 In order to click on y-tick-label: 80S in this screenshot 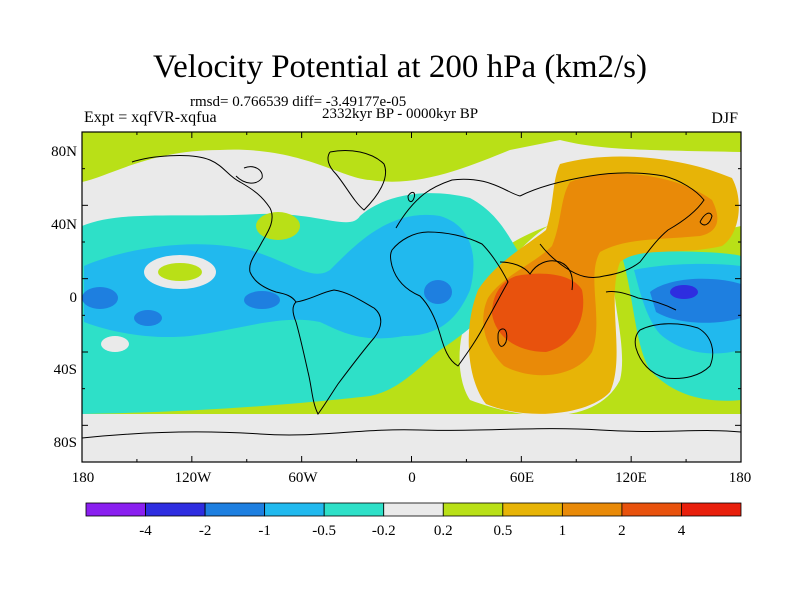, I will do `click(65, 443)`.